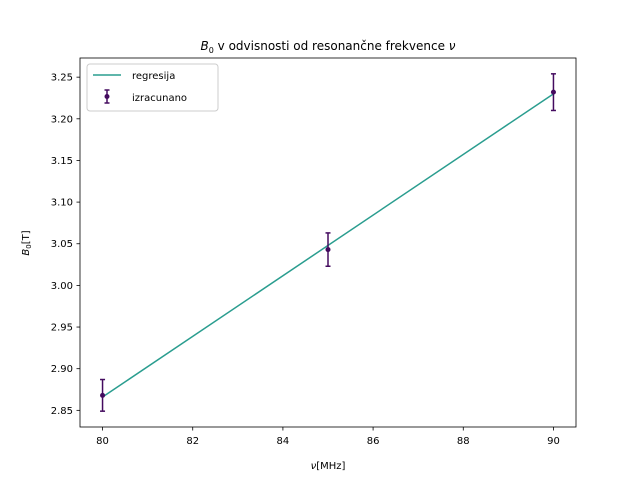  I want to click on y-tick-label: 3.05, so click(62, 244).